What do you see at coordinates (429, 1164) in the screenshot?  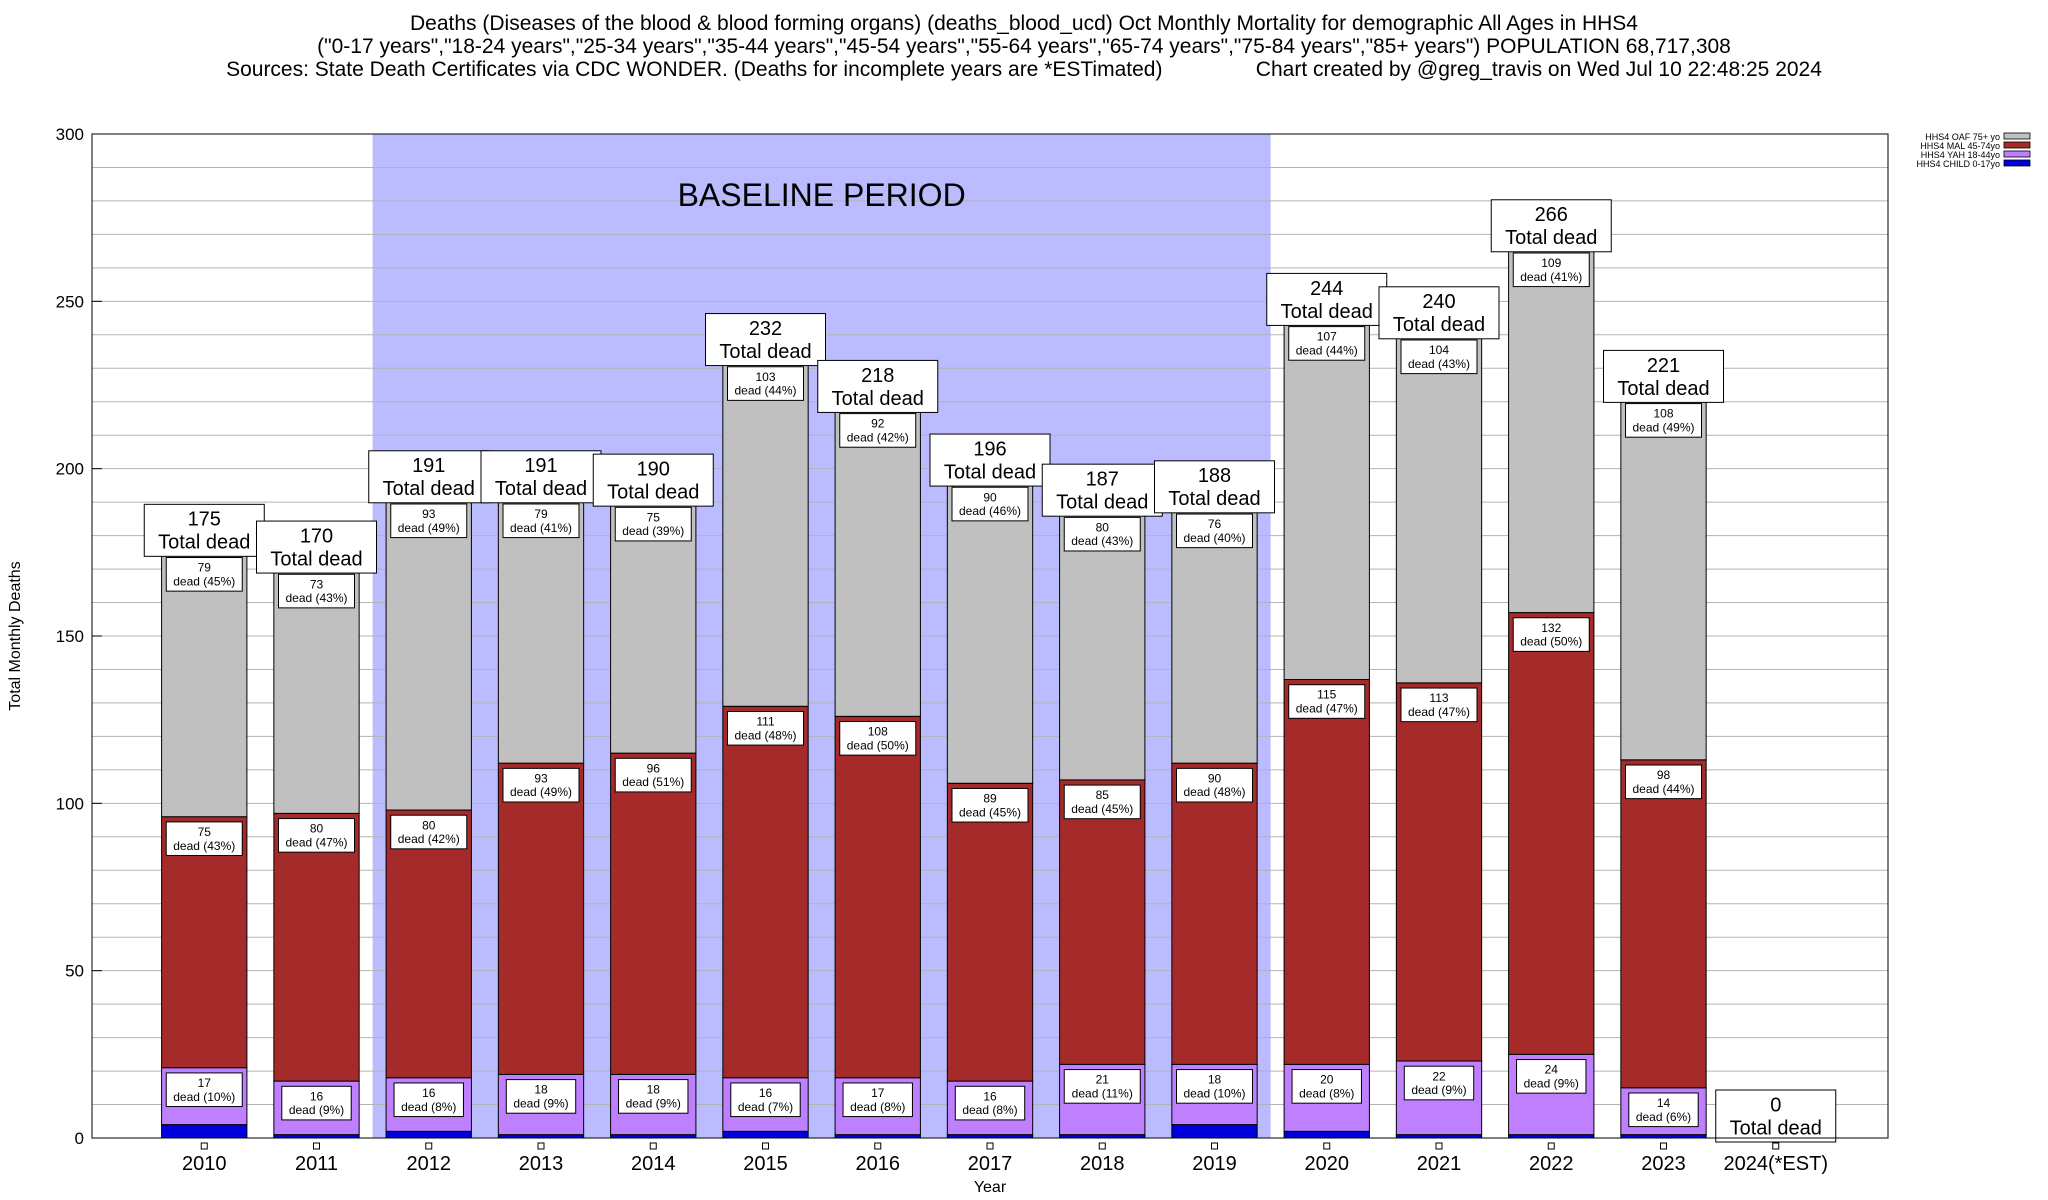 I see `x-tick-label: 2012` at bounding box center [429, 1164].